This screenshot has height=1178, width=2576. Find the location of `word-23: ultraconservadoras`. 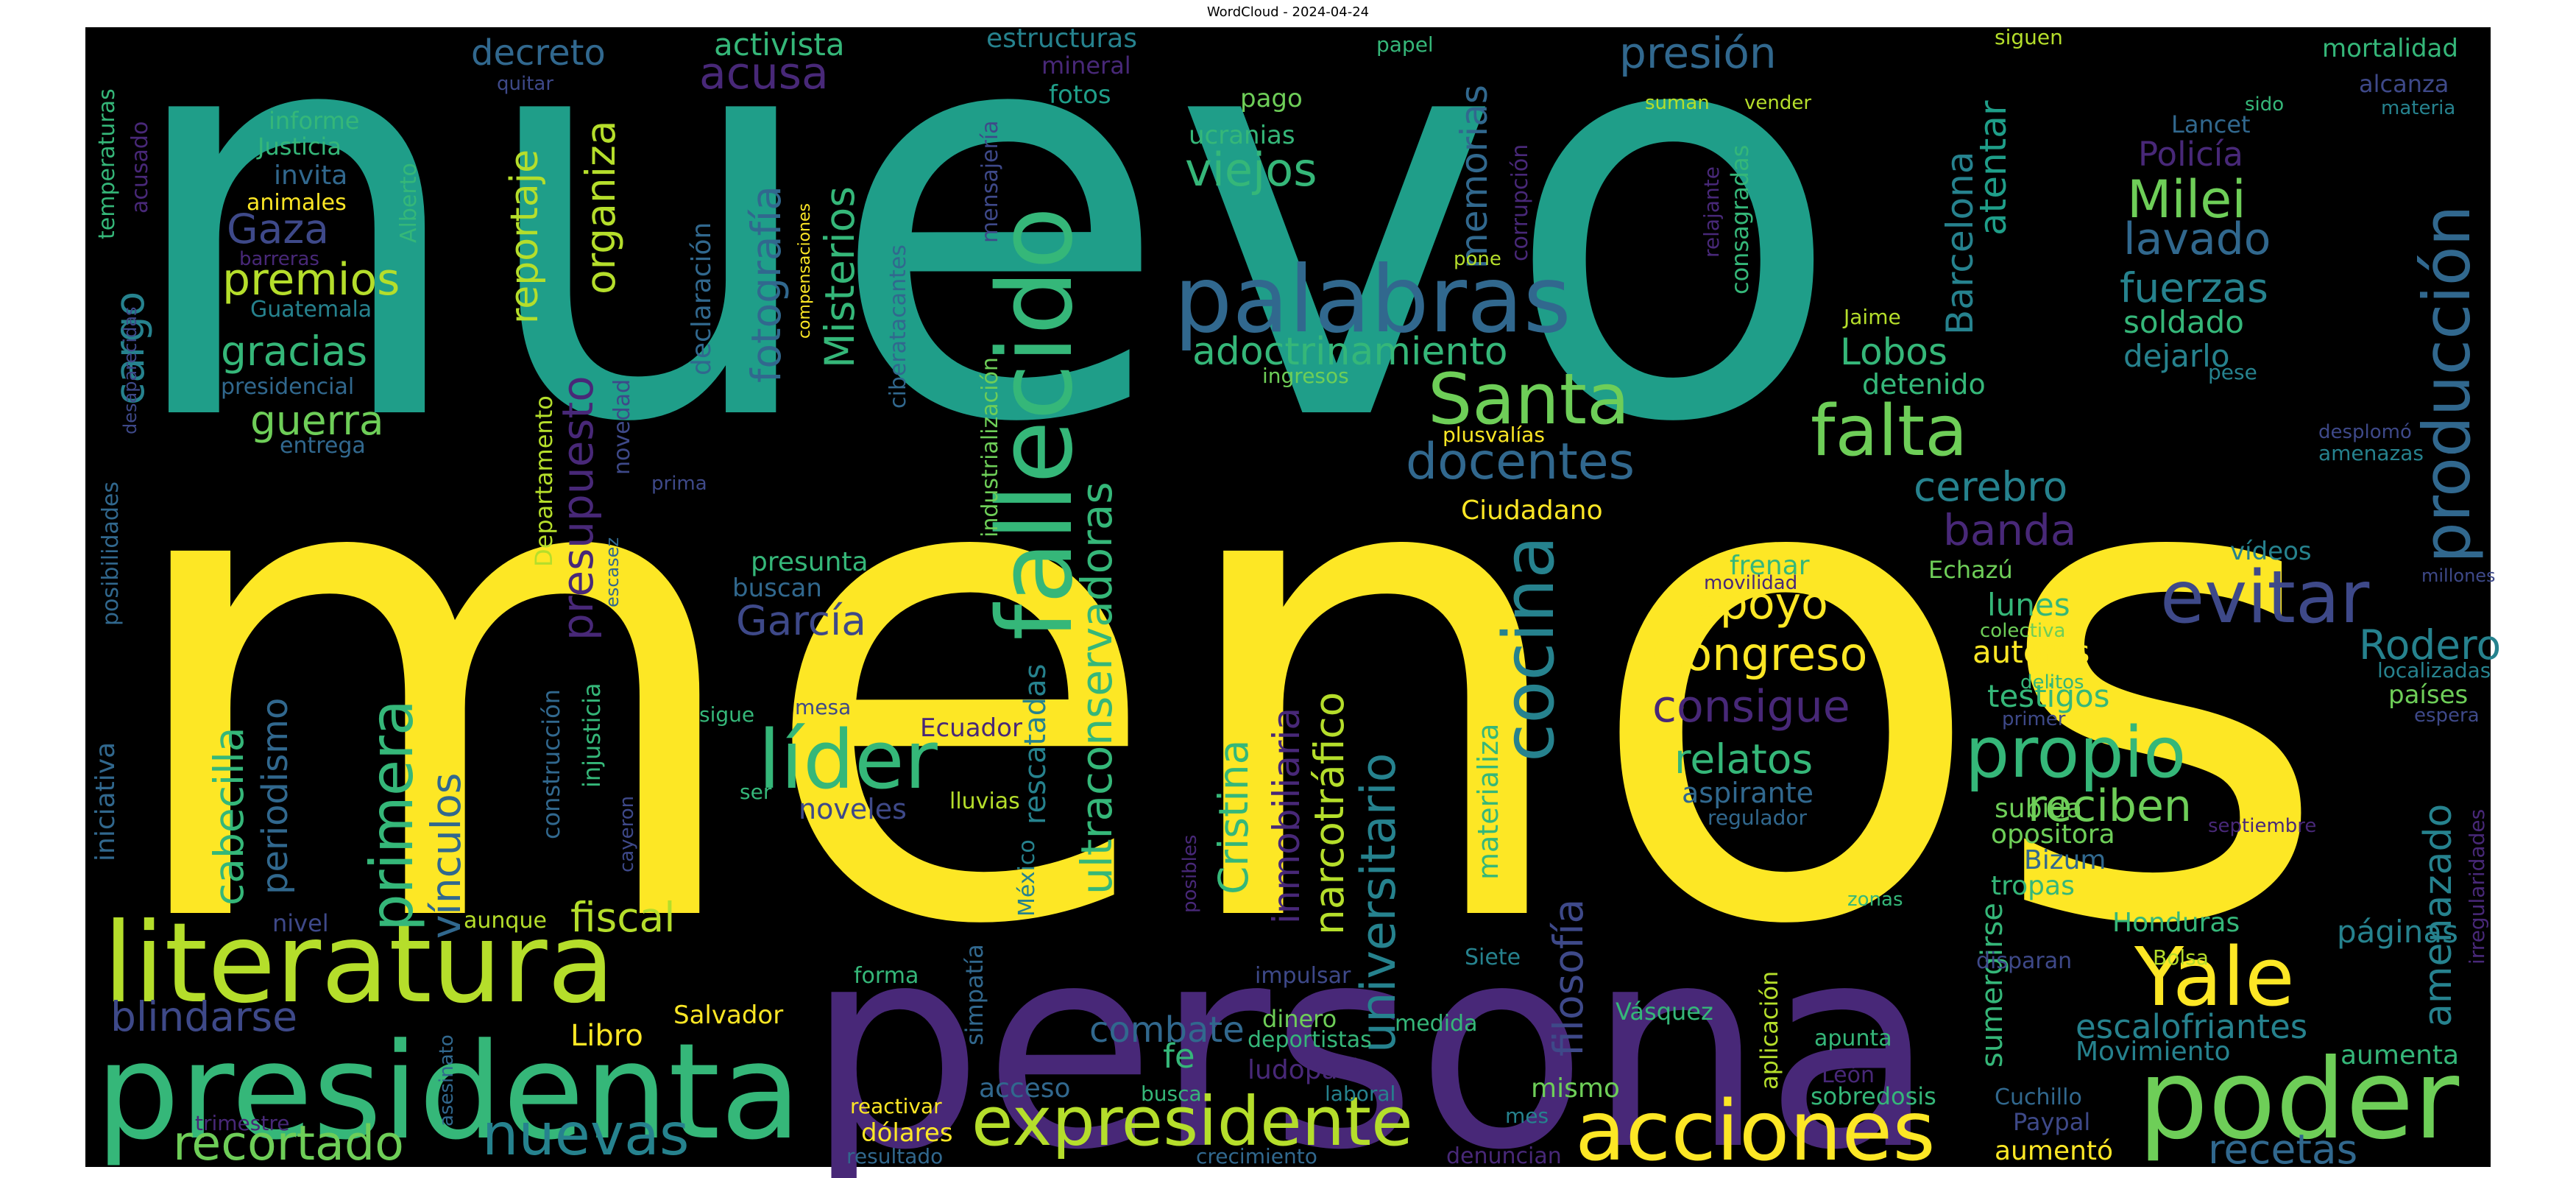

word-23: ultraconservadoras is located at coordinates (1097, 688).